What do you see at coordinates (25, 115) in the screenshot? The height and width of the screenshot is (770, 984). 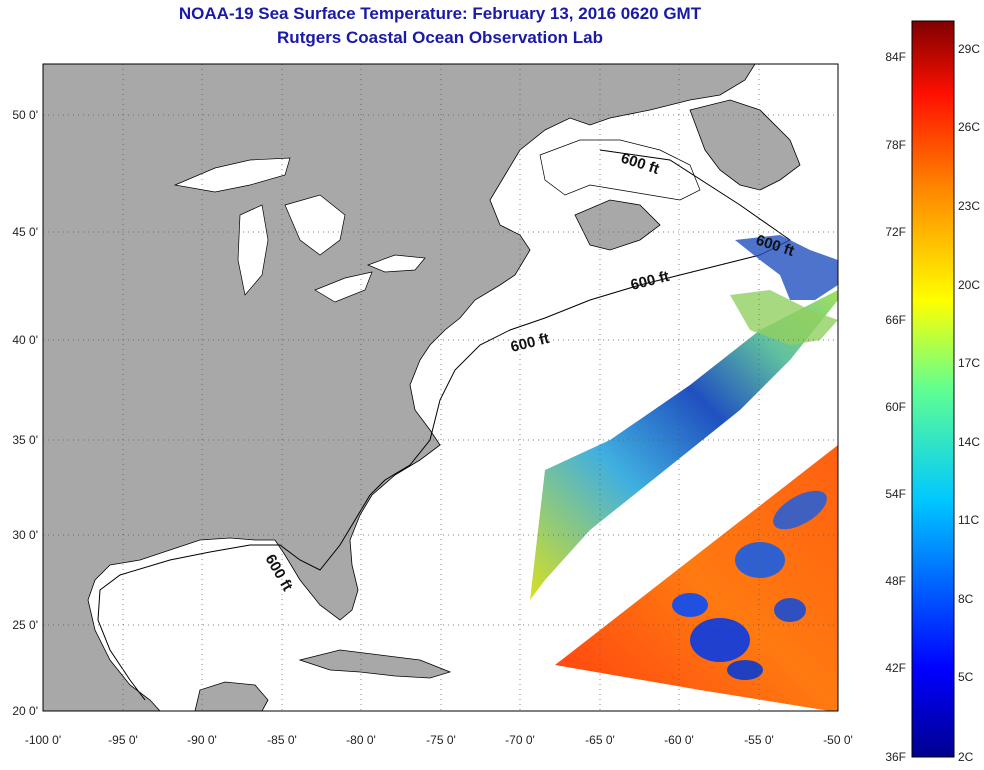 I see `lat-tick-label: 50 0'` at bounding box center [25, 115].